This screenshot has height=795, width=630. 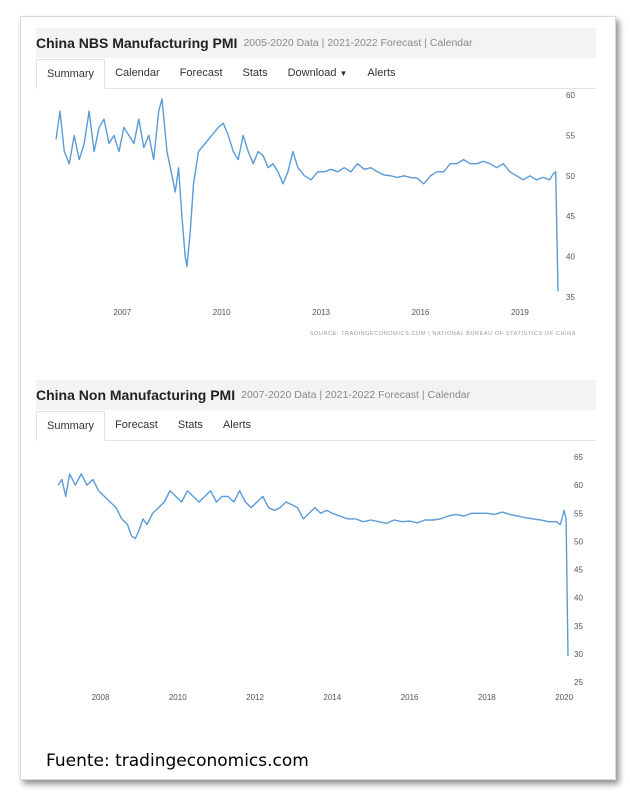 I want to click on caret-down-icon: ▼, so click(x=343, y=73).